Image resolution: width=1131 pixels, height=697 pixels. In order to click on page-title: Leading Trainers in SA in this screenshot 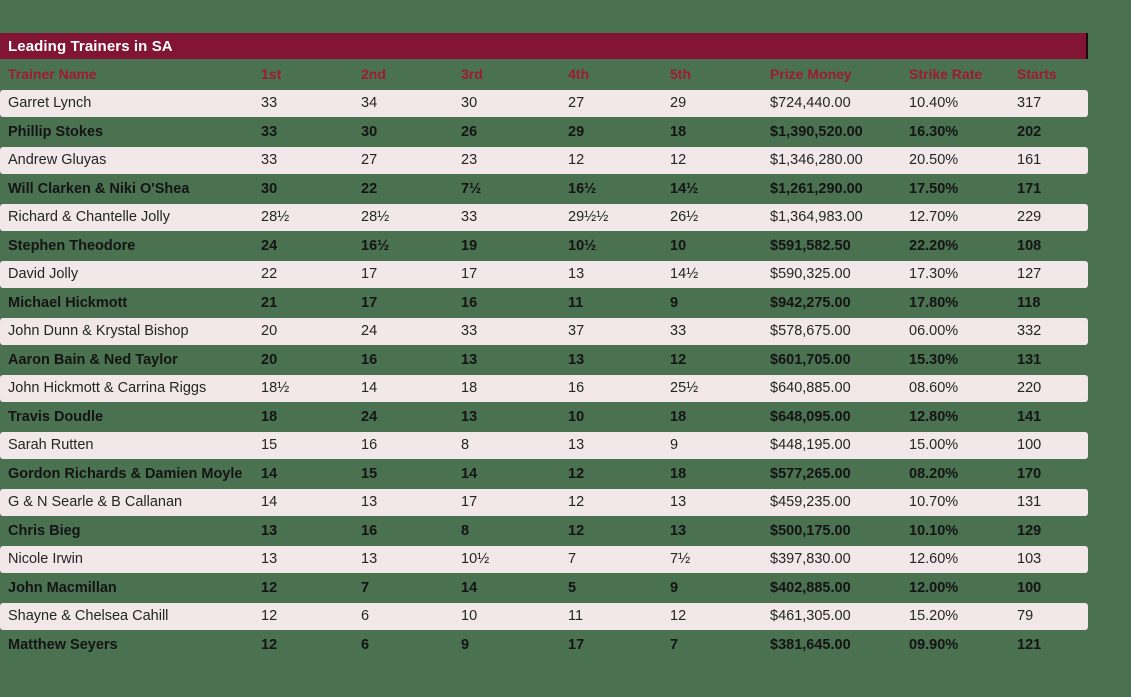, I will do `click(90, 46)`.